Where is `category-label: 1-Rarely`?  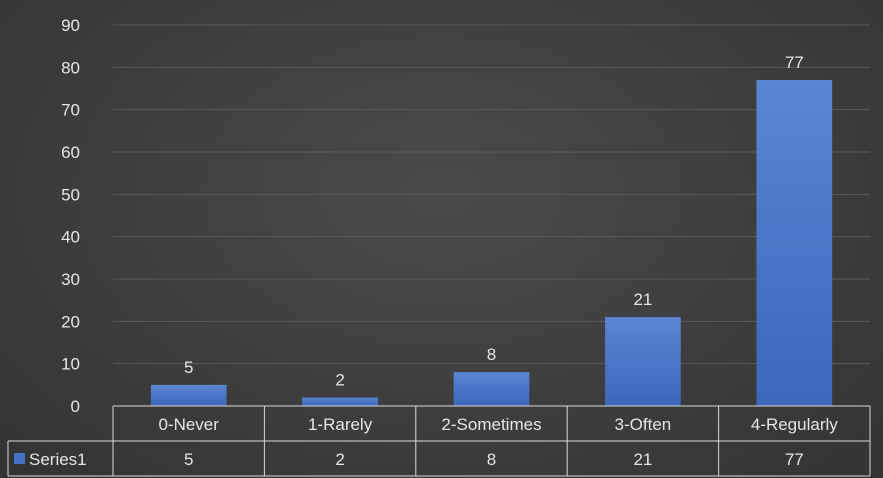
category-label: 1-Rarely is located at coordinates (340, 424).